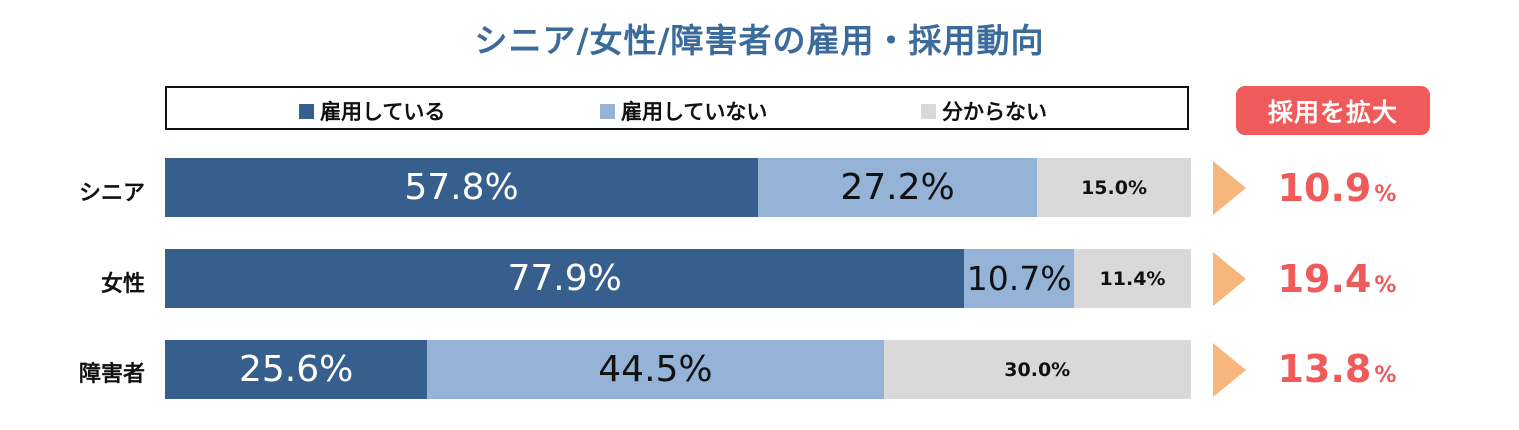 This screenshot has width=1519, height=430. What do you see at coordinates (306, 111) in the screenshot?
I see `legend-swatch-employed` at bounding box center [306, 111].